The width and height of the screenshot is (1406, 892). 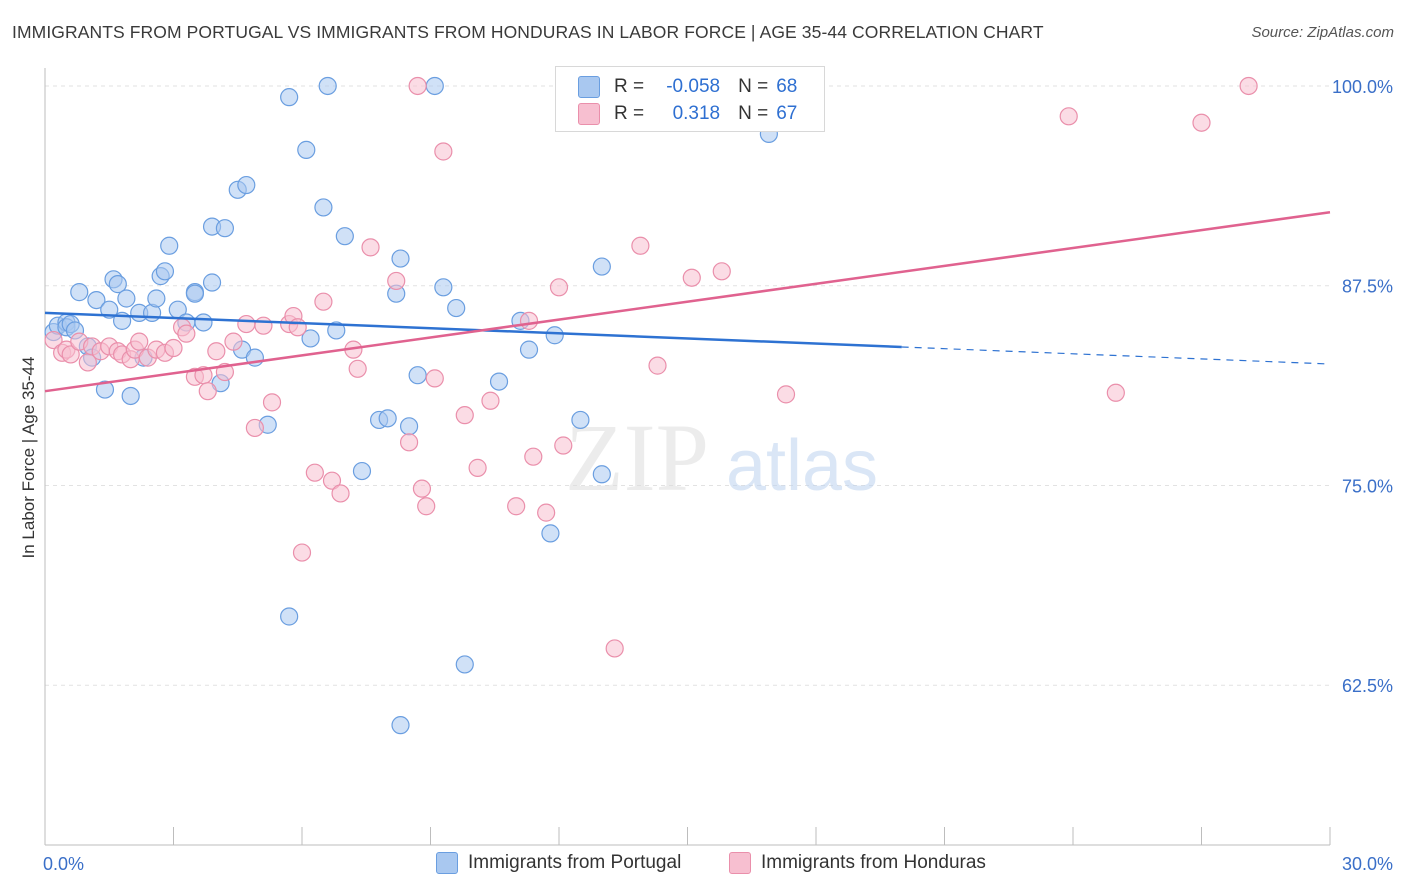 I want to click on stats-row-honduras: R = 0.318 N = 67, so click(x=676, y=114).